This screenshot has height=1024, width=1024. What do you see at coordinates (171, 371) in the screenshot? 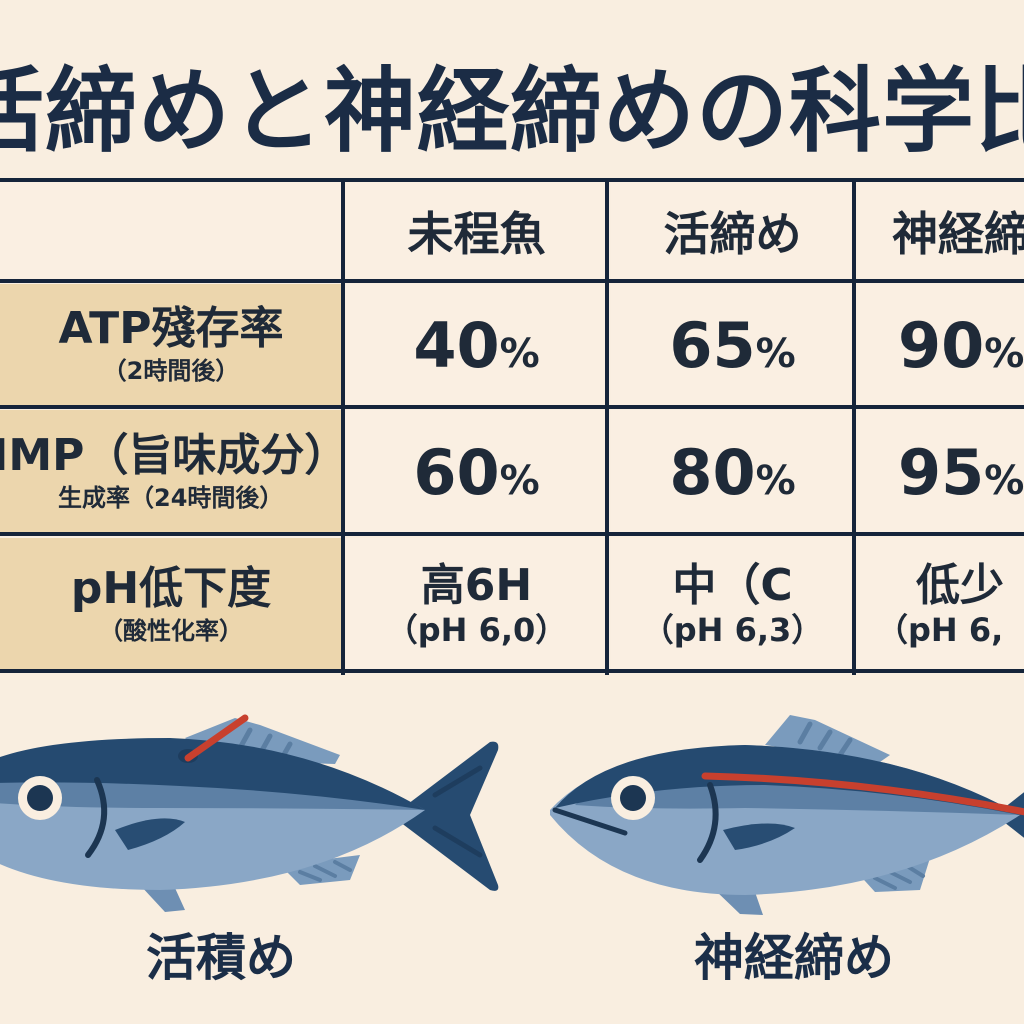
I see `row-sublabel: （2時間後）` at bounding box center [171, 371].